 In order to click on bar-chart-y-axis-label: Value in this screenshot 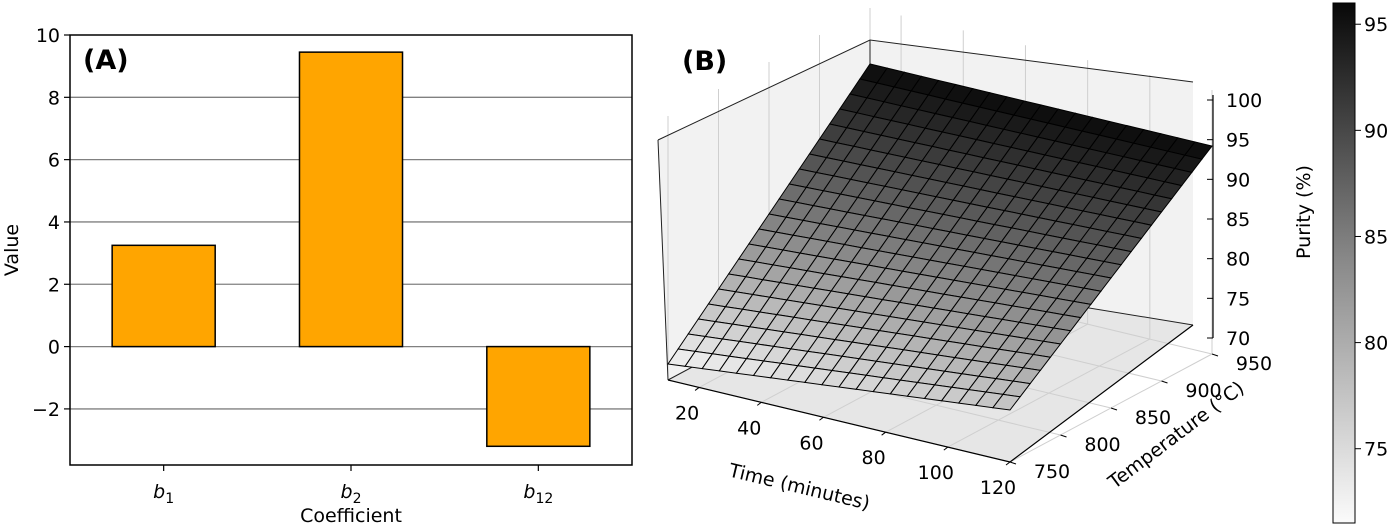, I will do `click(12, 250)`.